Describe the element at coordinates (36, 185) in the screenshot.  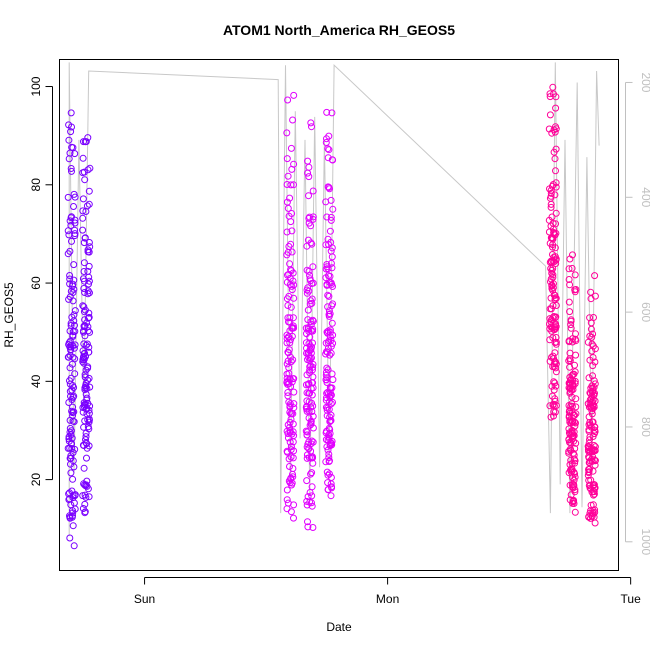
I see `y-tick-label: 80` at that location.